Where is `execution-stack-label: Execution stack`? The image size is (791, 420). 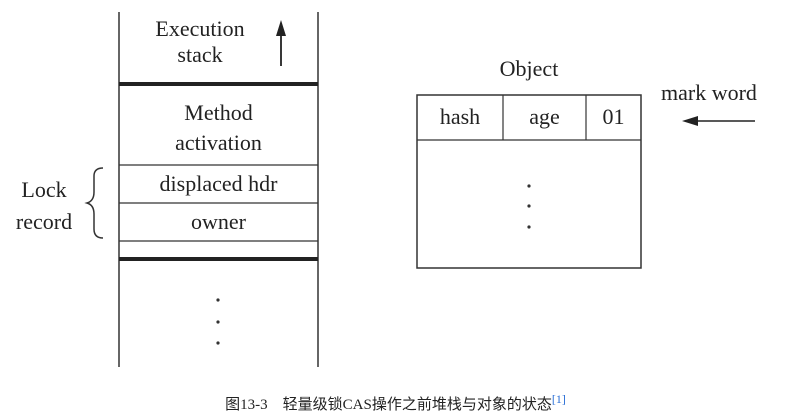 execution-stack-label: Execution stack is located at coordinates (200, 41).